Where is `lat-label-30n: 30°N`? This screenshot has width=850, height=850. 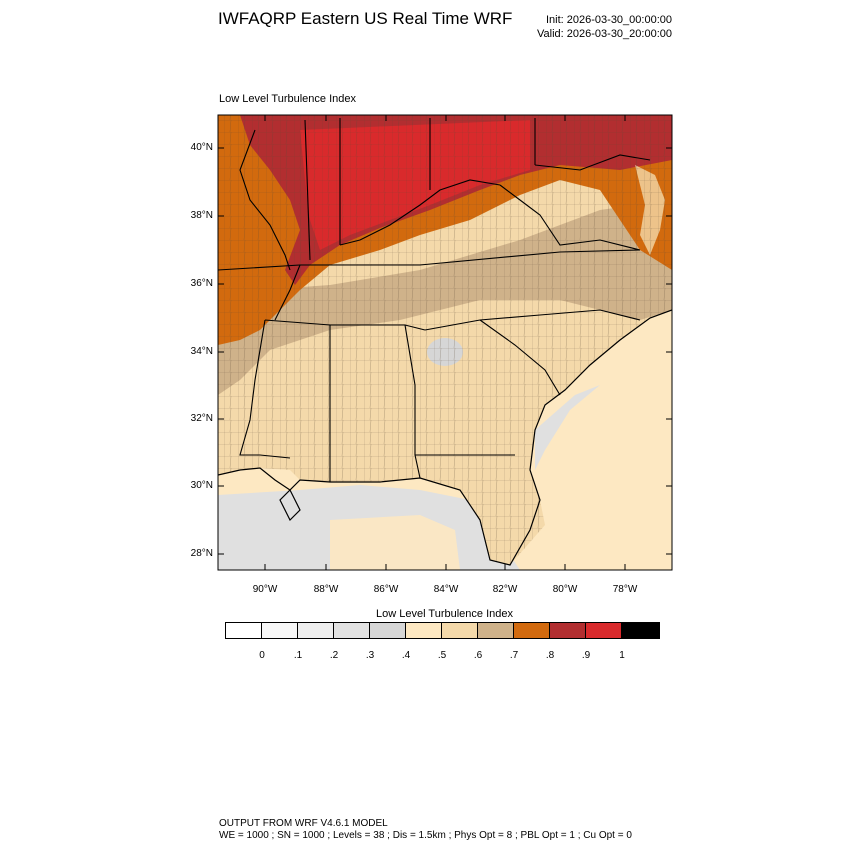
lat-label-30n: 30°N is located at coordinates (201, 485).